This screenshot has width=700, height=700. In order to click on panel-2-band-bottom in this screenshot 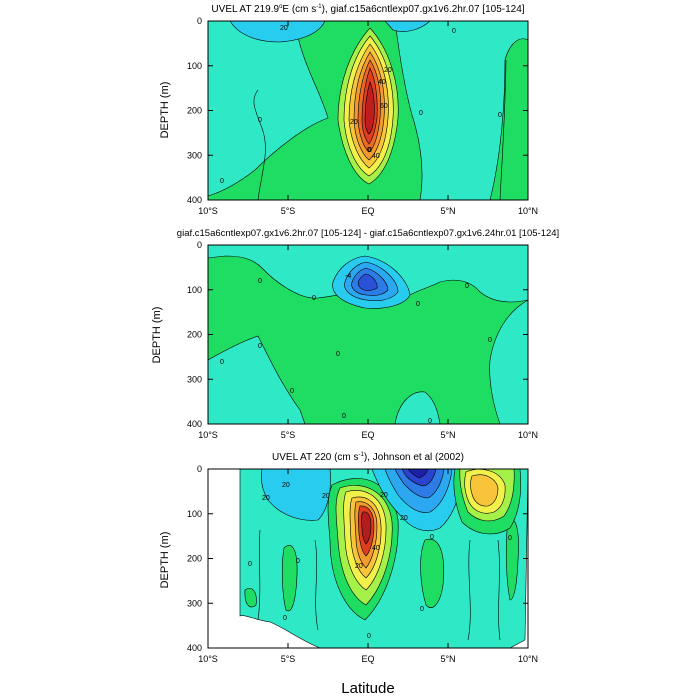, I will do `click(417, 407)`.